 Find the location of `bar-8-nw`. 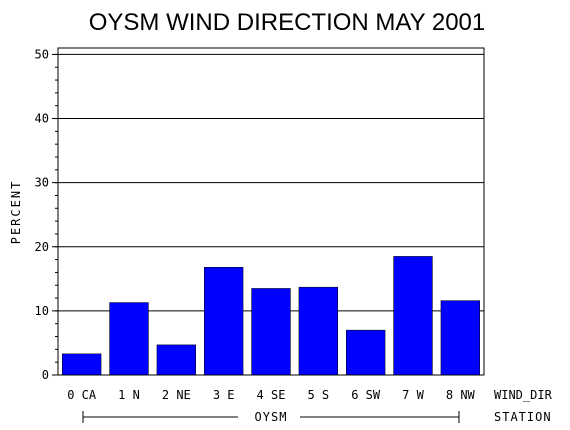

bar-8-nw is located at coordinates (460, 338).